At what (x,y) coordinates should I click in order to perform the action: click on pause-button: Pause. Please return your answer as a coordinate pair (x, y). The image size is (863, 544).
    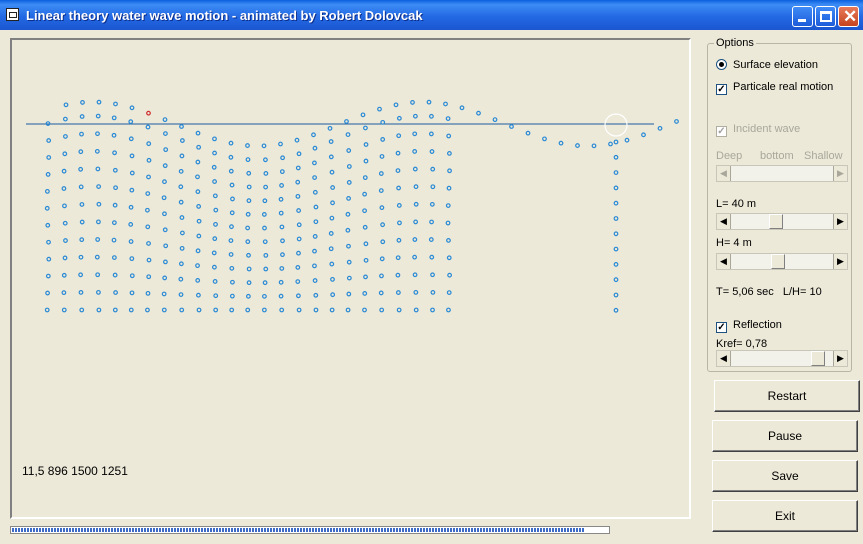
    Looking at the image, I should click on (785, 436).